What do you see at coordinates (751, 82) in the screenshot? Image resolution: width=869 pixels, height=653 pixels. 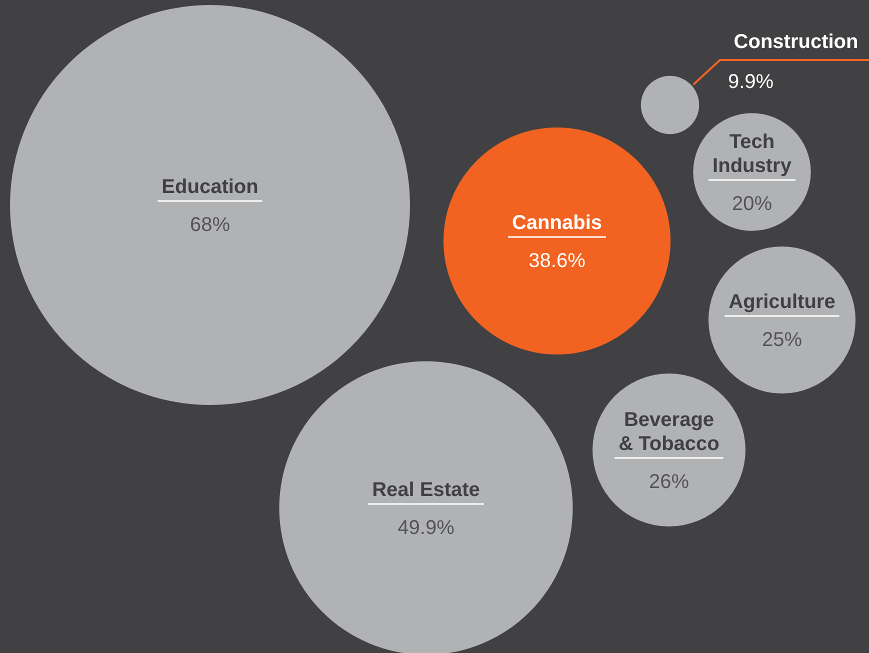 I see `data-label: 9.9%` at bounding box center [751, 82].